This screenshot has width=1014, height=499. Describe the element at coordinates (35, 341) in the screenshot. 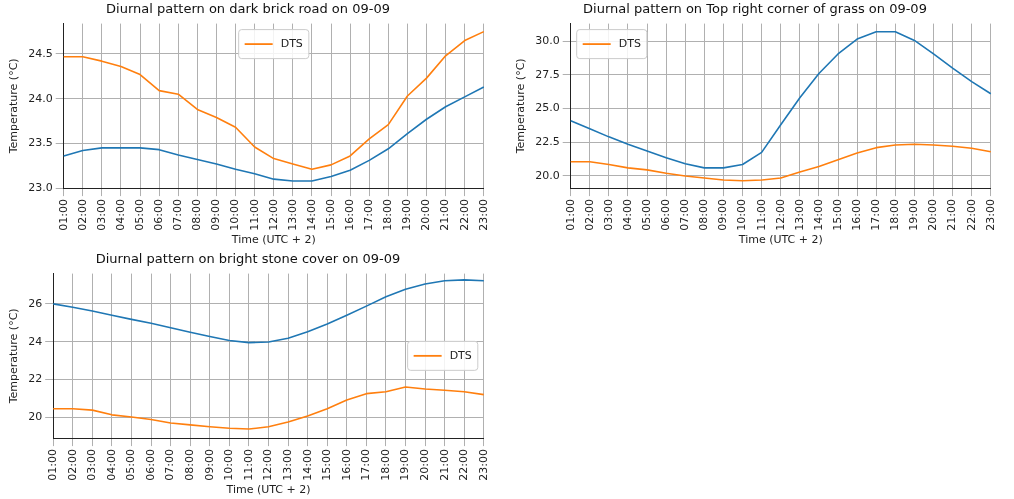

I see `y-tick-label: 24` at that location.